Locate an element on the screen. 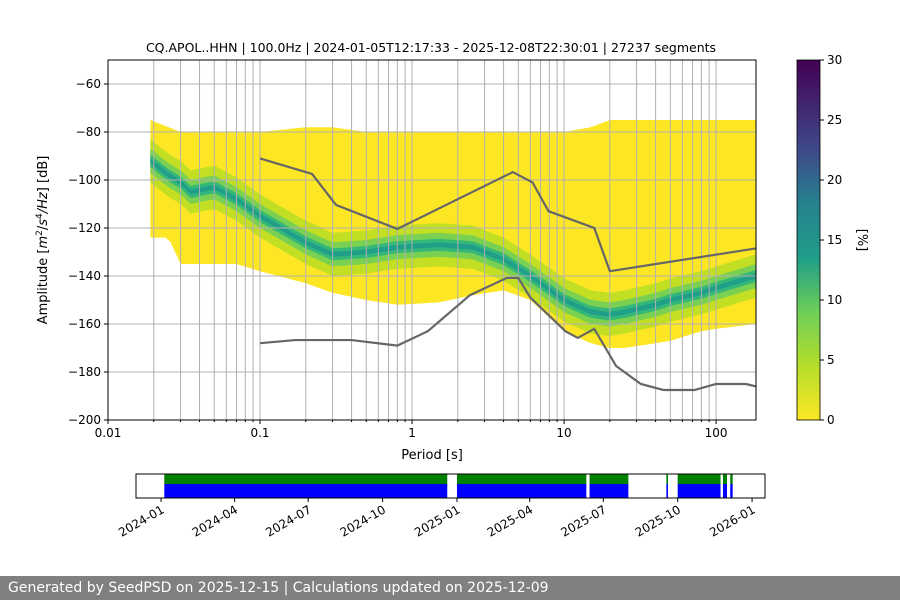 This screenshot has height=600, width=900. y-tick-label: −100 is located at coordinates (84, 180).